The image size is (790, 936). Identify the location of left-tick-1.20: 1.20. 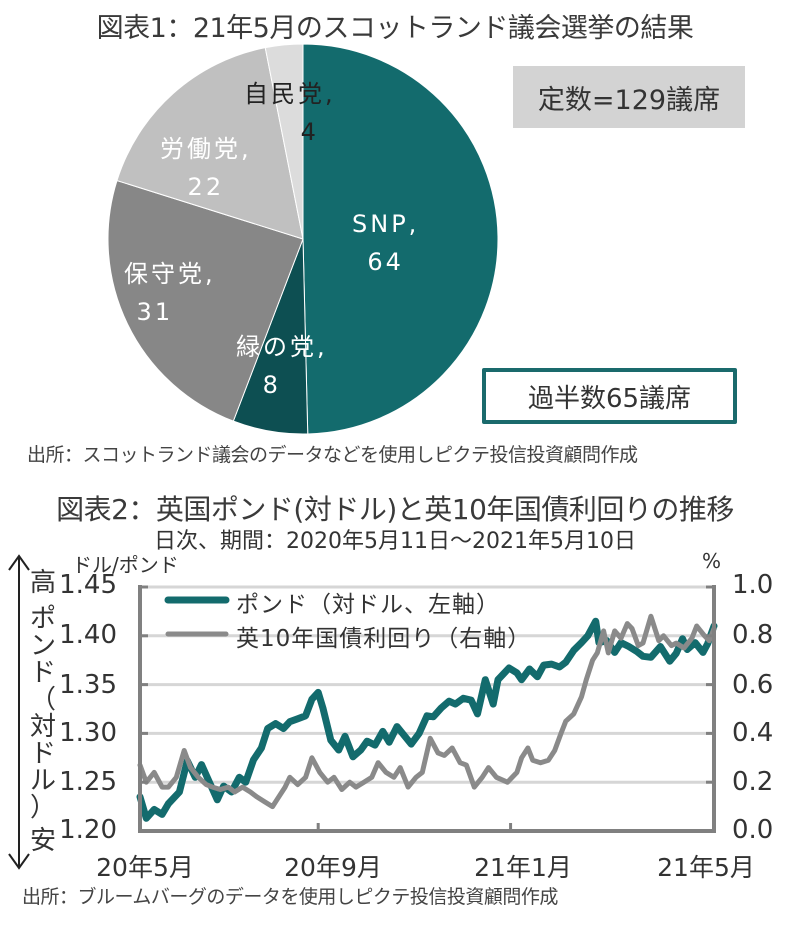
(88, 830).